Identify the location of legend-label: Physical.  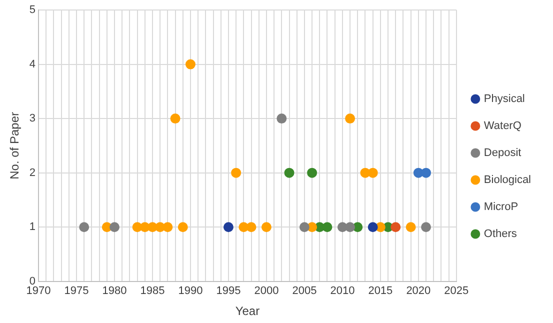
(504, 99).